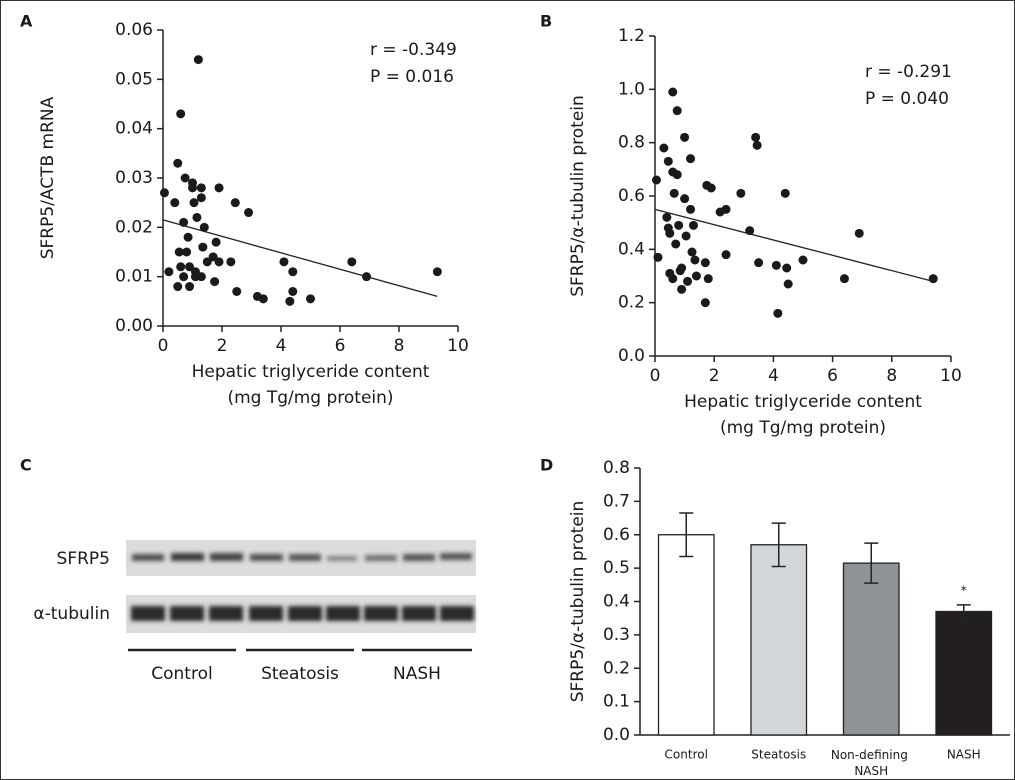  Describe the element at coordinates (778, 755) in the screenshot. I see `x-tick-label: Steatosis` at that location.